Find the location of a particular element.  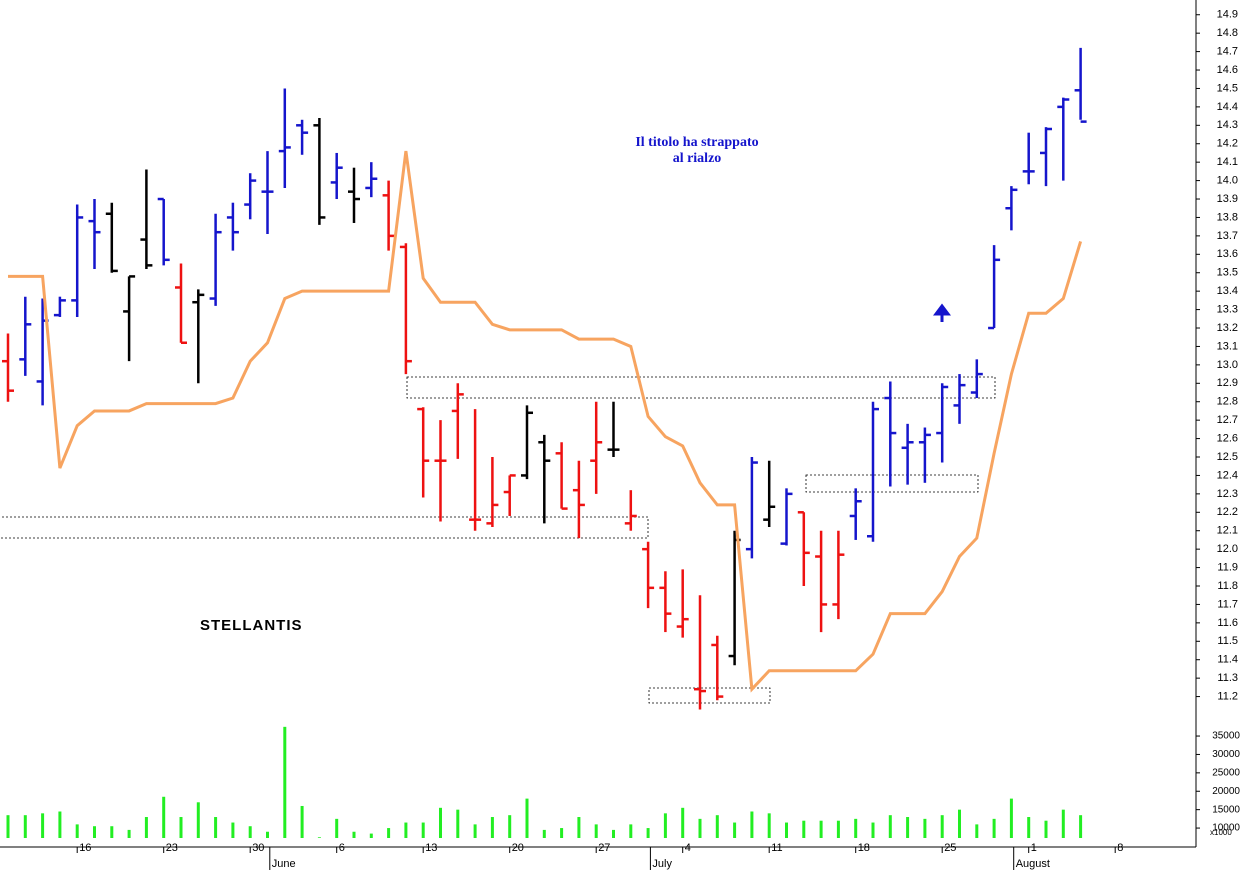

y-tick-label: 12.3 is located at coordinates (1227, 494).